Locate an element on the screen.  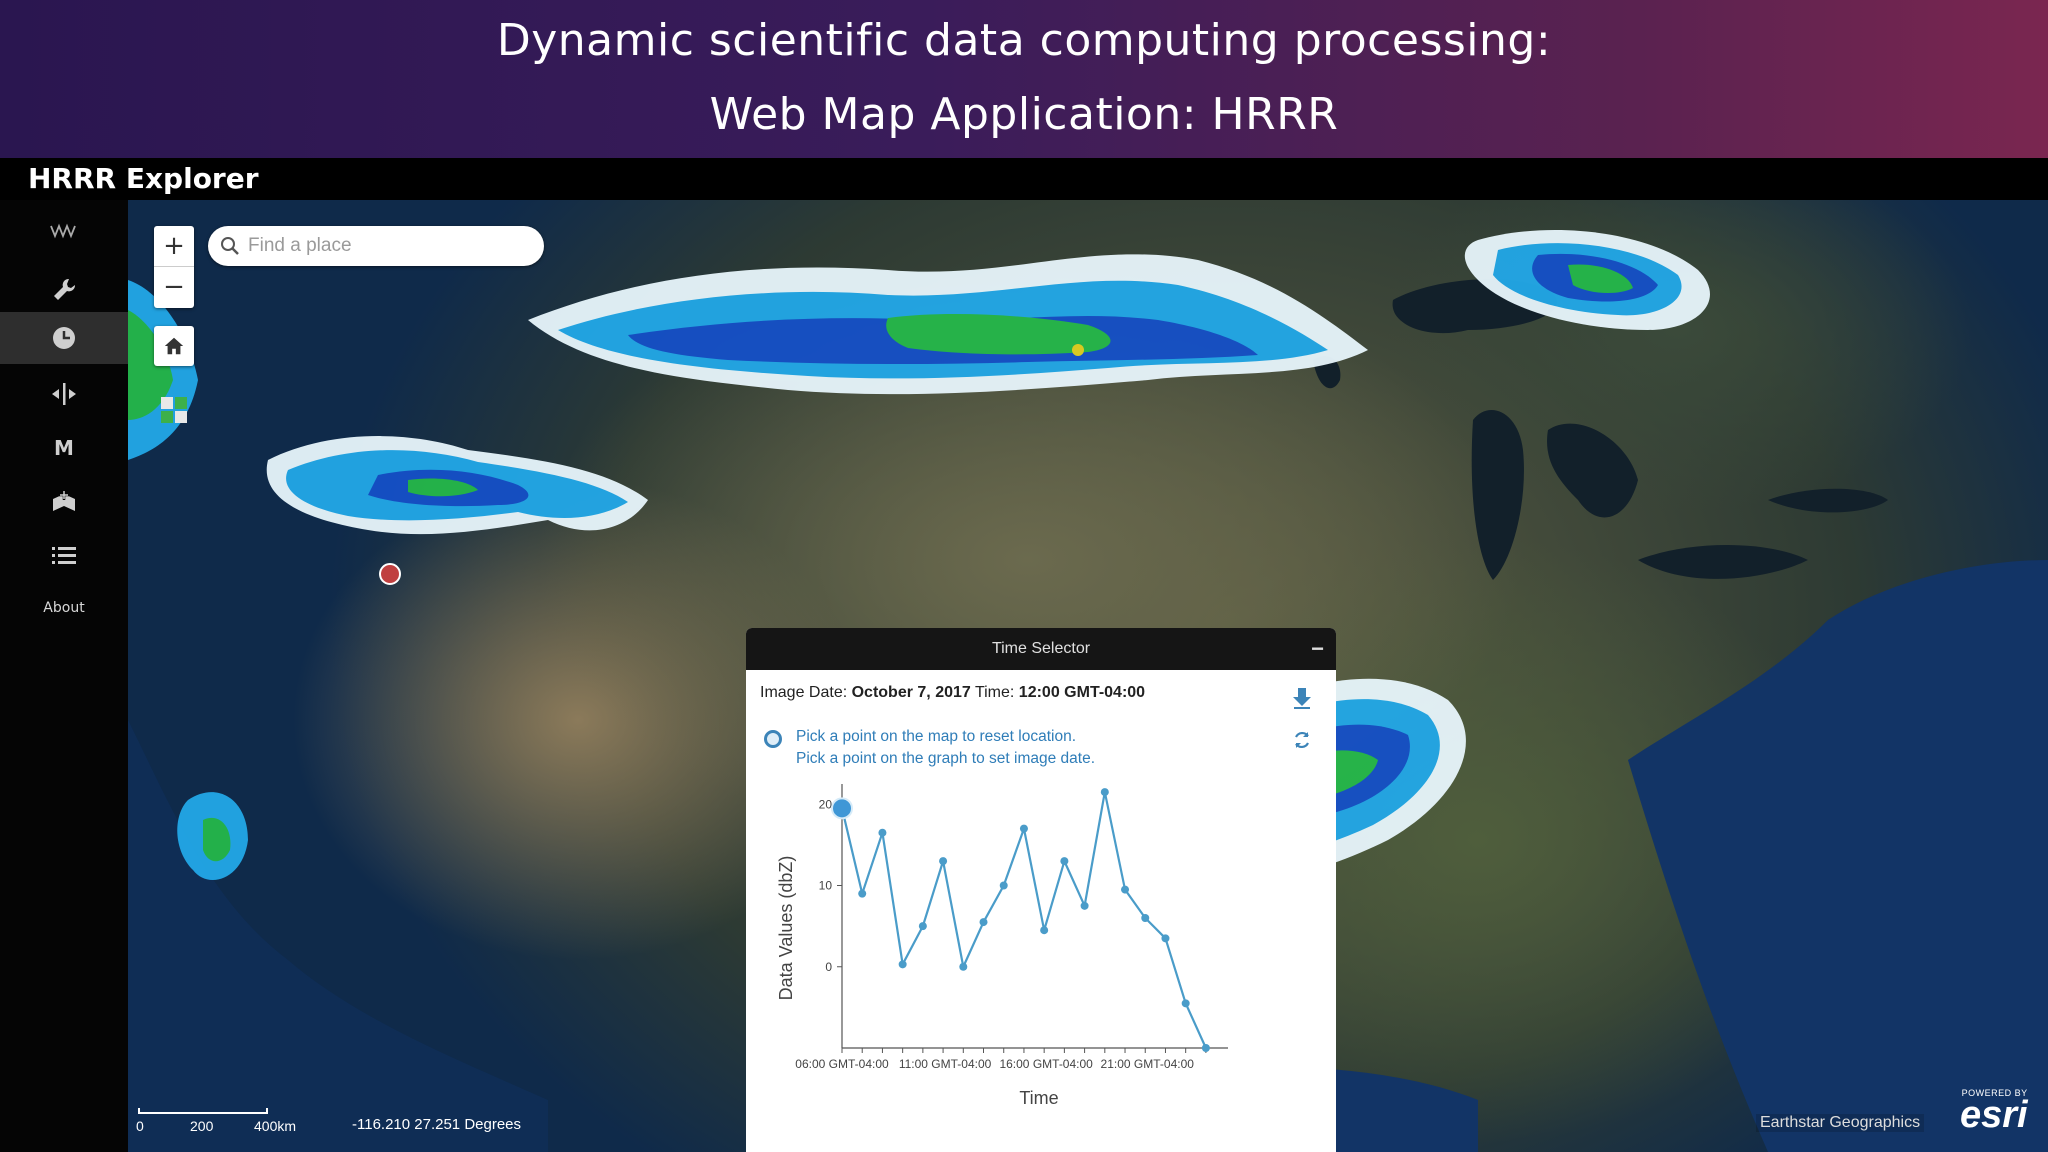
sidebar-about-link: About is located at coordinates (64, 608).